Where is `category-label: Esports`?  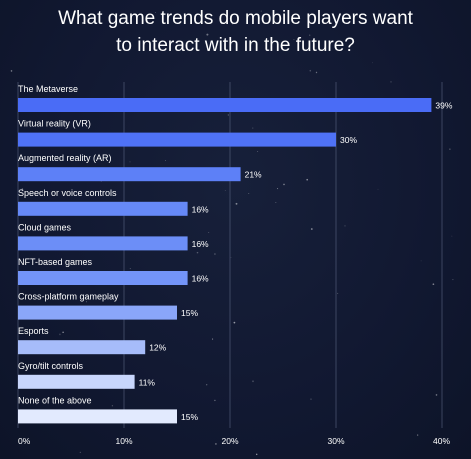
category-label: Esports is located at coordinates (33, 331).